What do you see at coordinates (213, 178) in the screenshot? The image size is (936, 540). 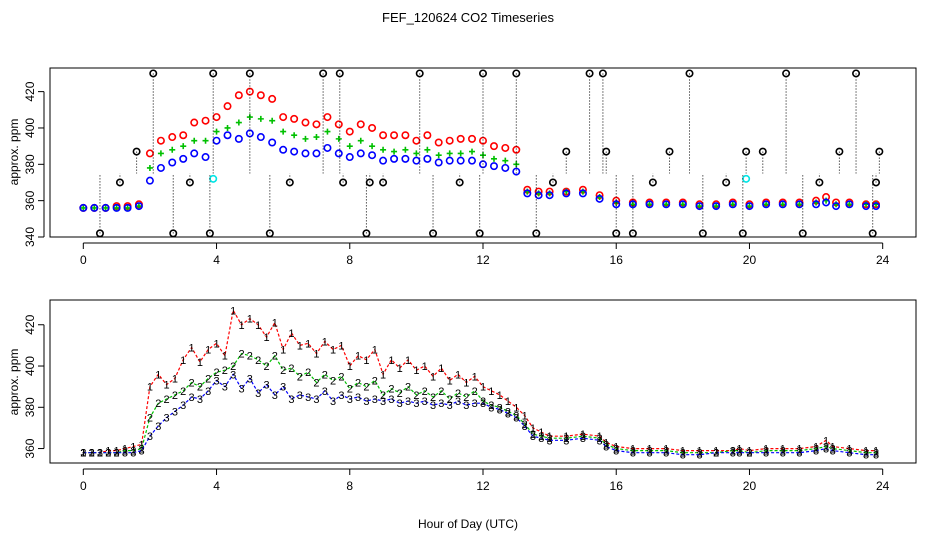 I see `point-series-cyan` at bounding box center [213, 178].